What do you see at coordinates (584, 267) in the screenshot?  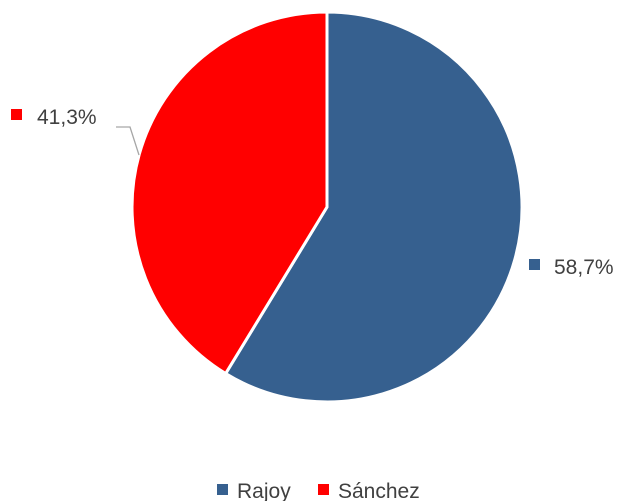 I see `data-label-rajoy-text: 58,7%` at bounding box center [584, 267].